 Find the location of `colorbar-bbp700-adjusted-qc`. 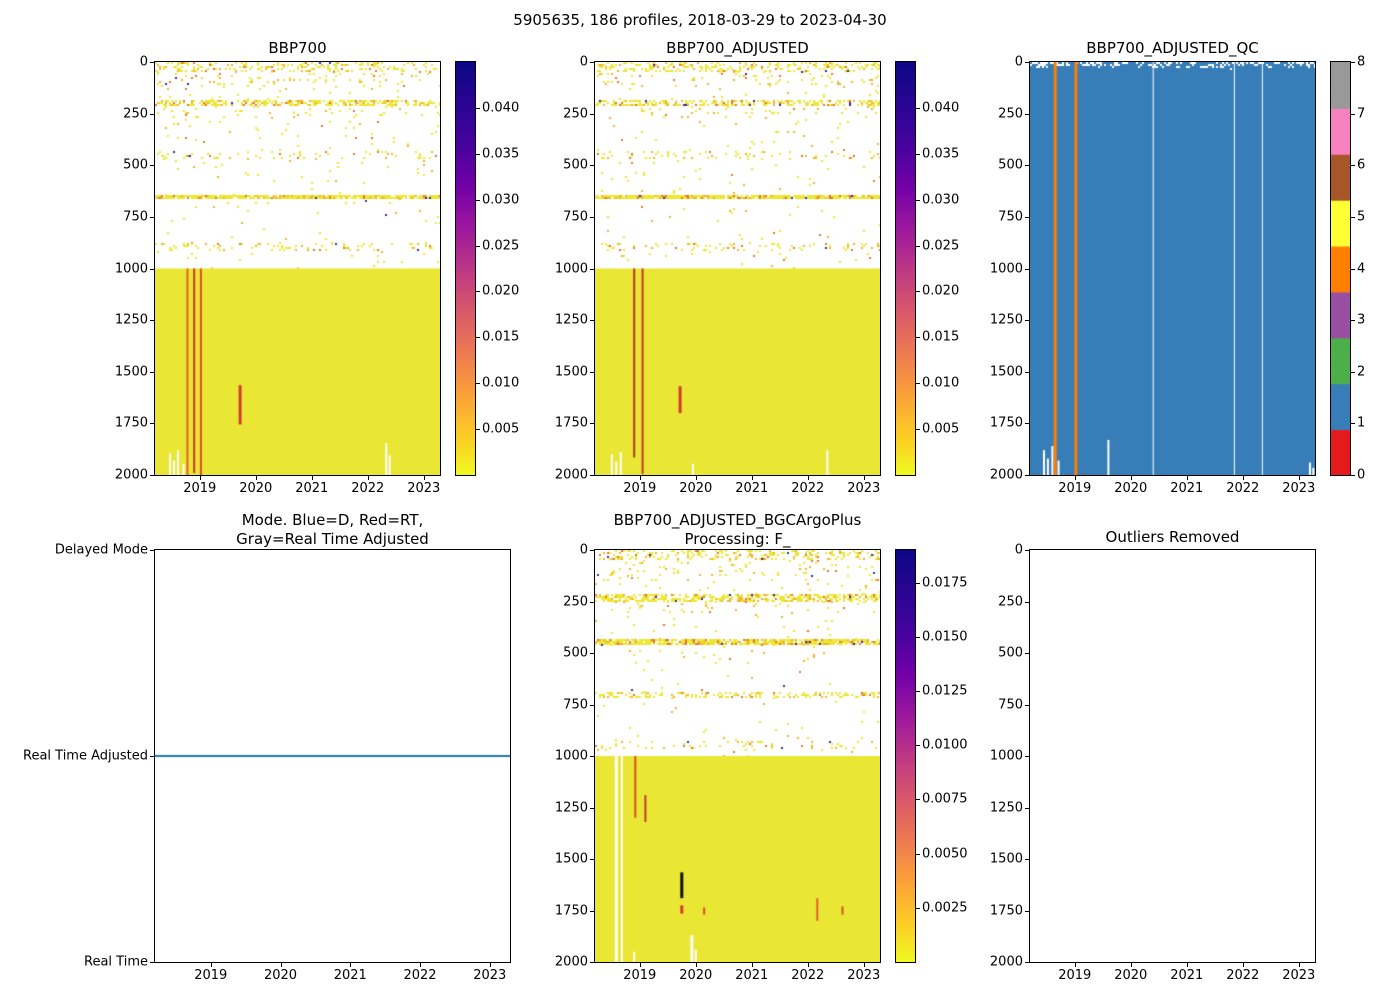

colorbar-bbp700-adjusted-qc is located at coordinates (1340, 268).